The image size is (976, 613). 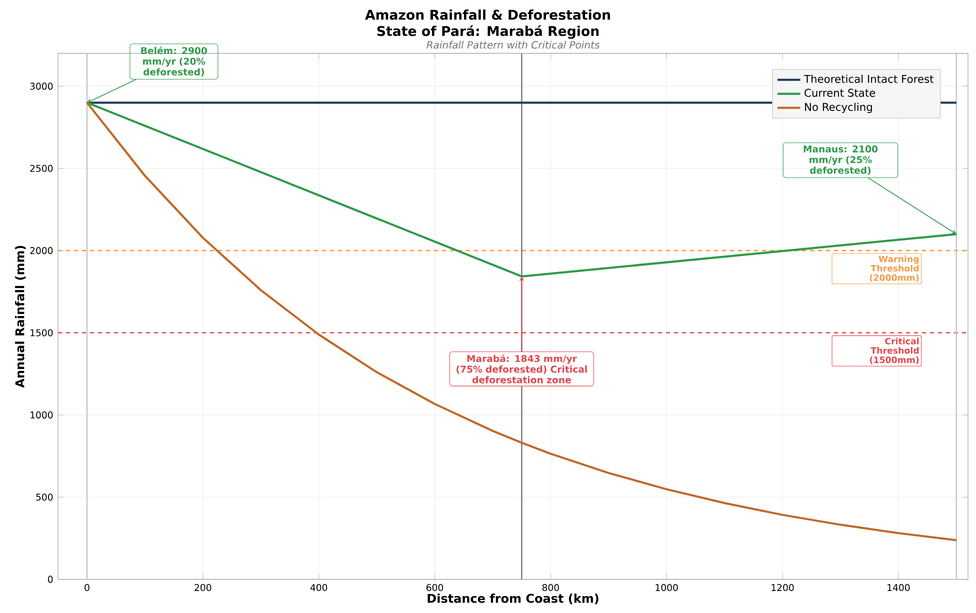 I want to click on text: Rainfall Pattern with Critical Points, so click(x=513, y=44).